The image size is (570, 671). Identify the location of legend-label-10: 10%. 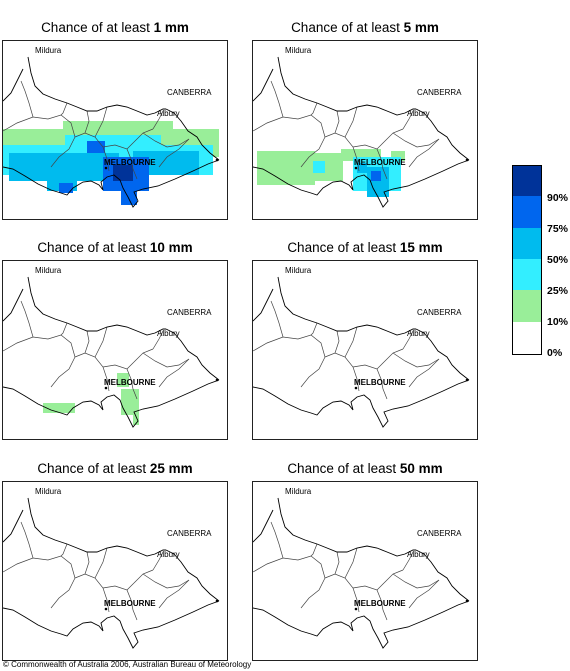
(558, 322).